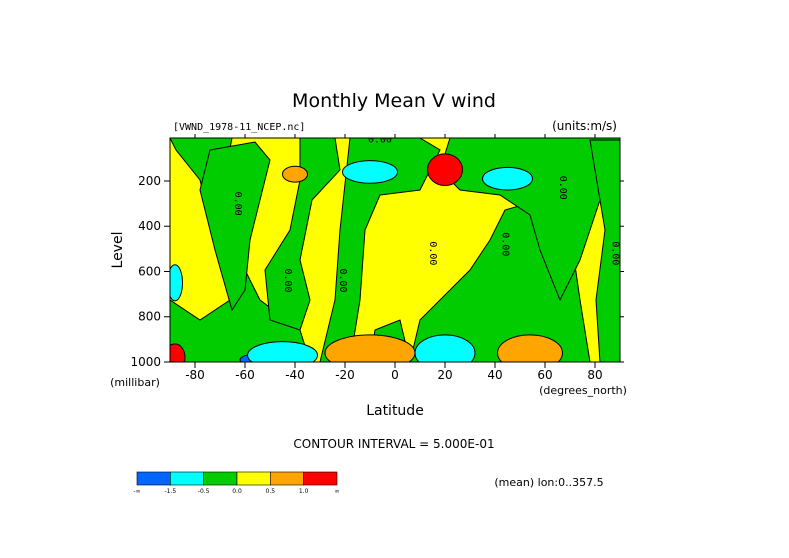 The image size is (789, 558). What do you see at coordinates (245, 375) in the screenshot?
I see `x-tick-label: -60` at bounding box center [245, 375].